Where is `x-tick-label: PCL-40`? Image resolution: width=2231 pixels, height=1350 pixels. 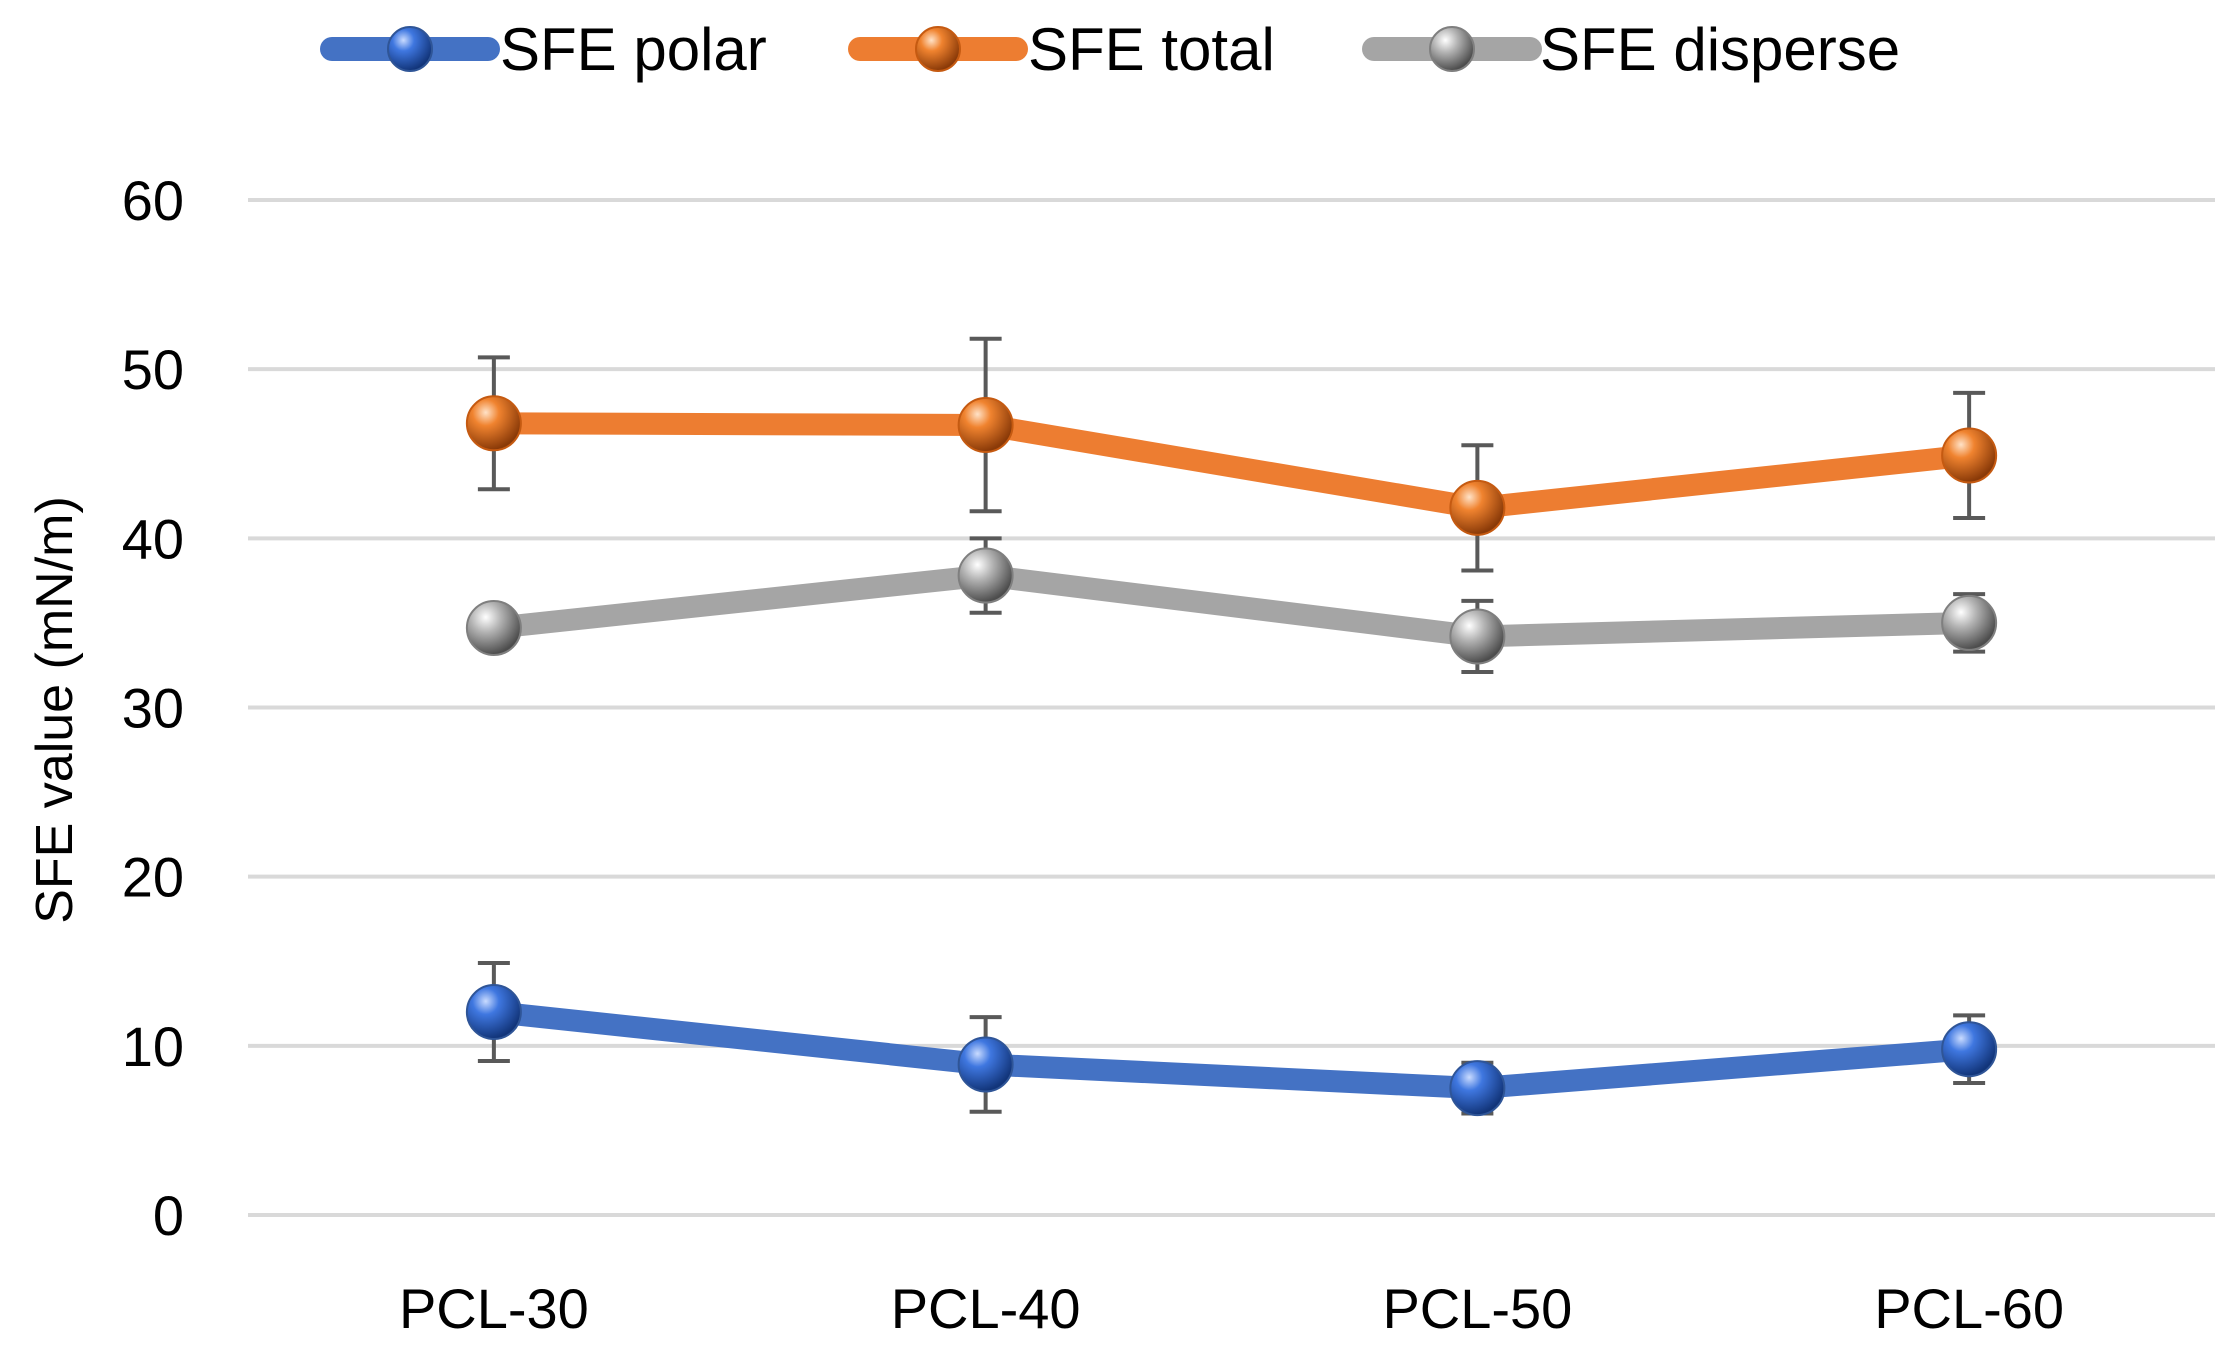 x-tick-label: PCL-40 is located at coordinates (986, 1308).